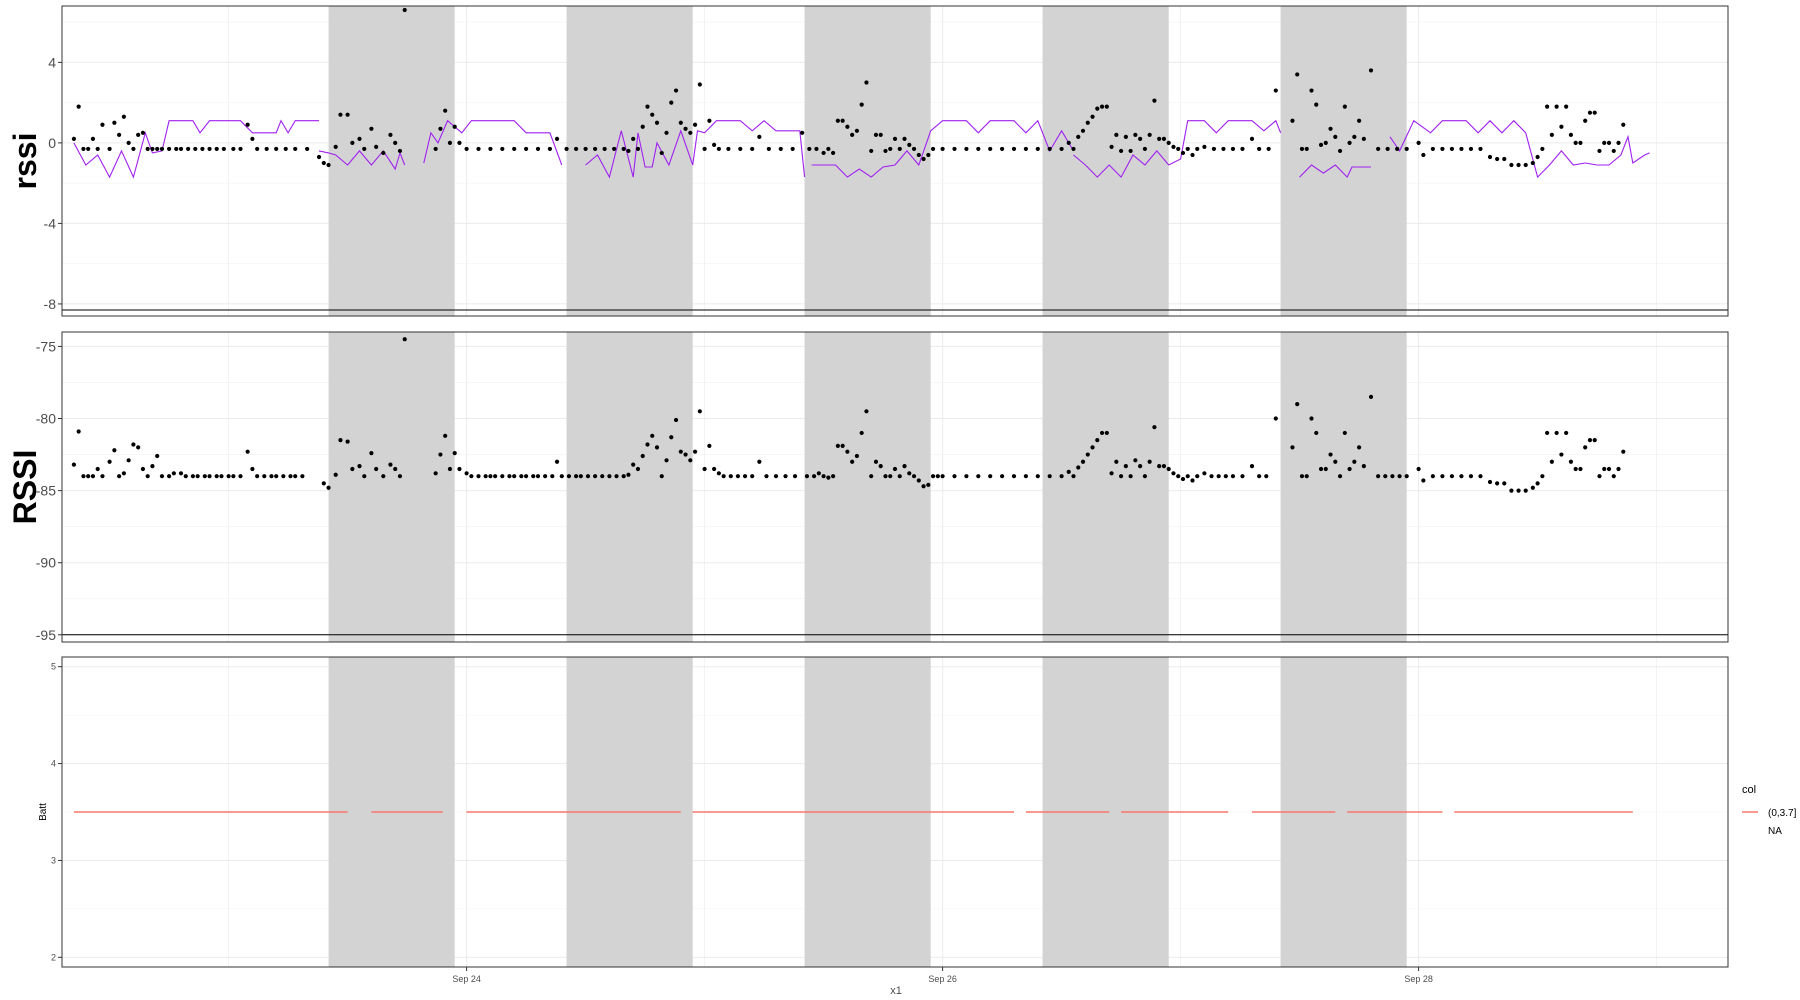  Describe the element at coordinates (466, 979) in the screenshot. I see `x-tick-label: Sep 24` at that location.